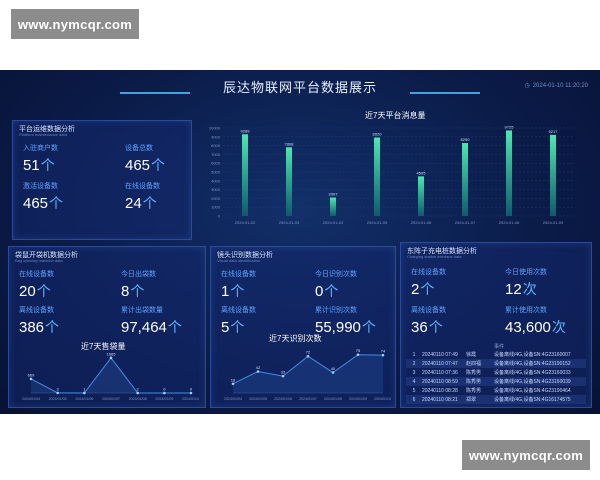 Image resolution: width=600 pixels, height=480 pixels. I want to click on x-tick-label: 2024/01/04, so click(31, 399).